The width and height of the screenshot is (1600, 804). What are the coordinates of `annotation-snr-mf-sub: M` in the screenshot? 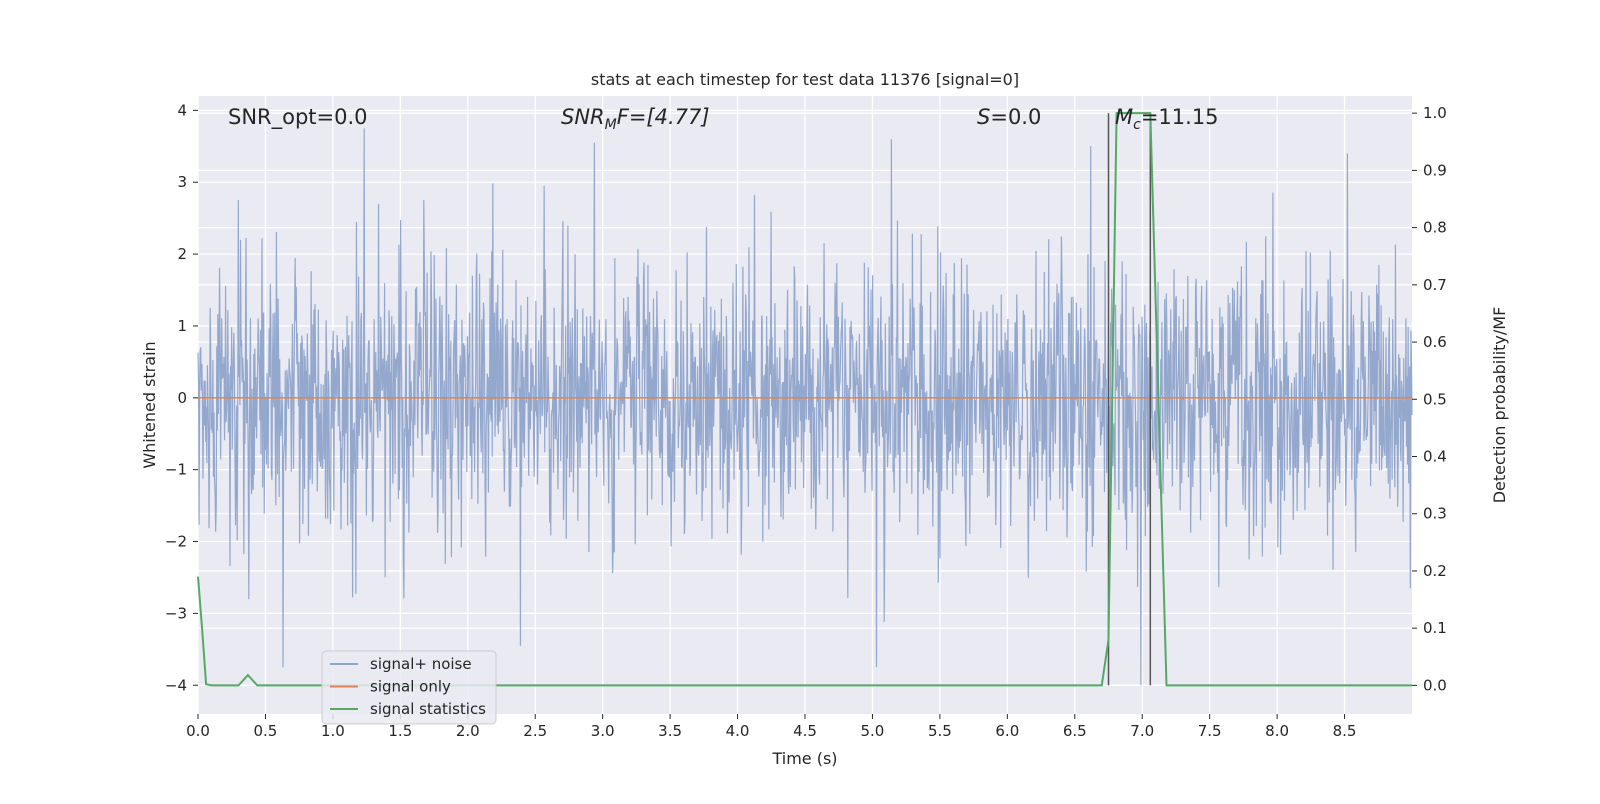 It's located at (611, 125).